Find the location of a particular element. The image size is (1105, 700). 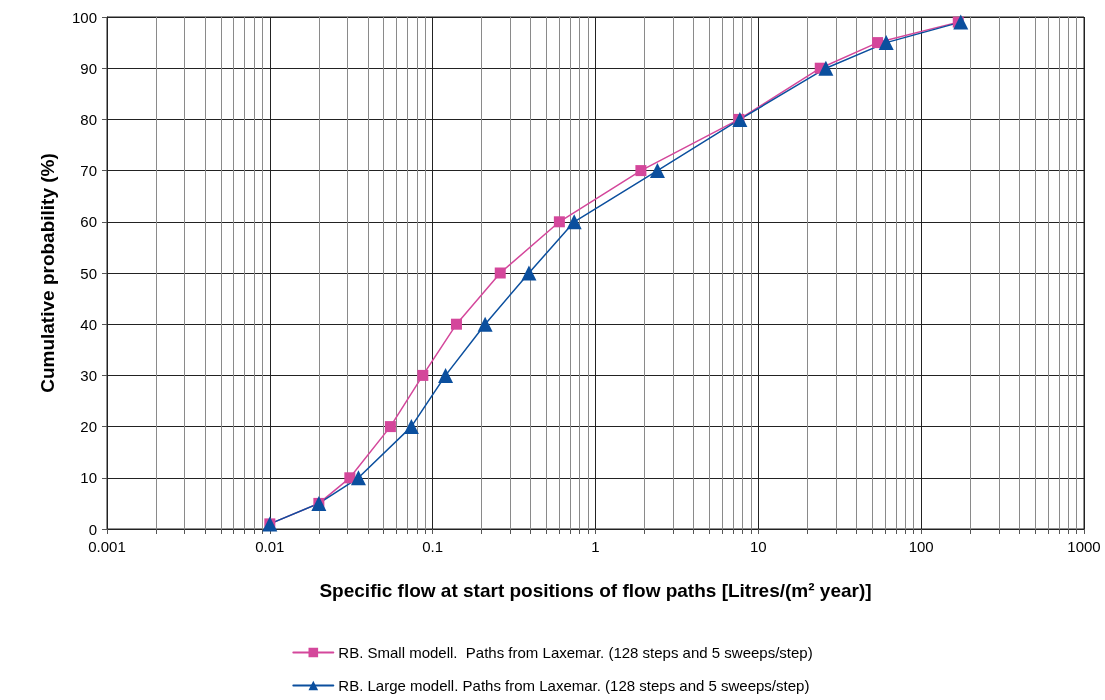

y-tick-label: 20 is located at coordinates (88, 427).